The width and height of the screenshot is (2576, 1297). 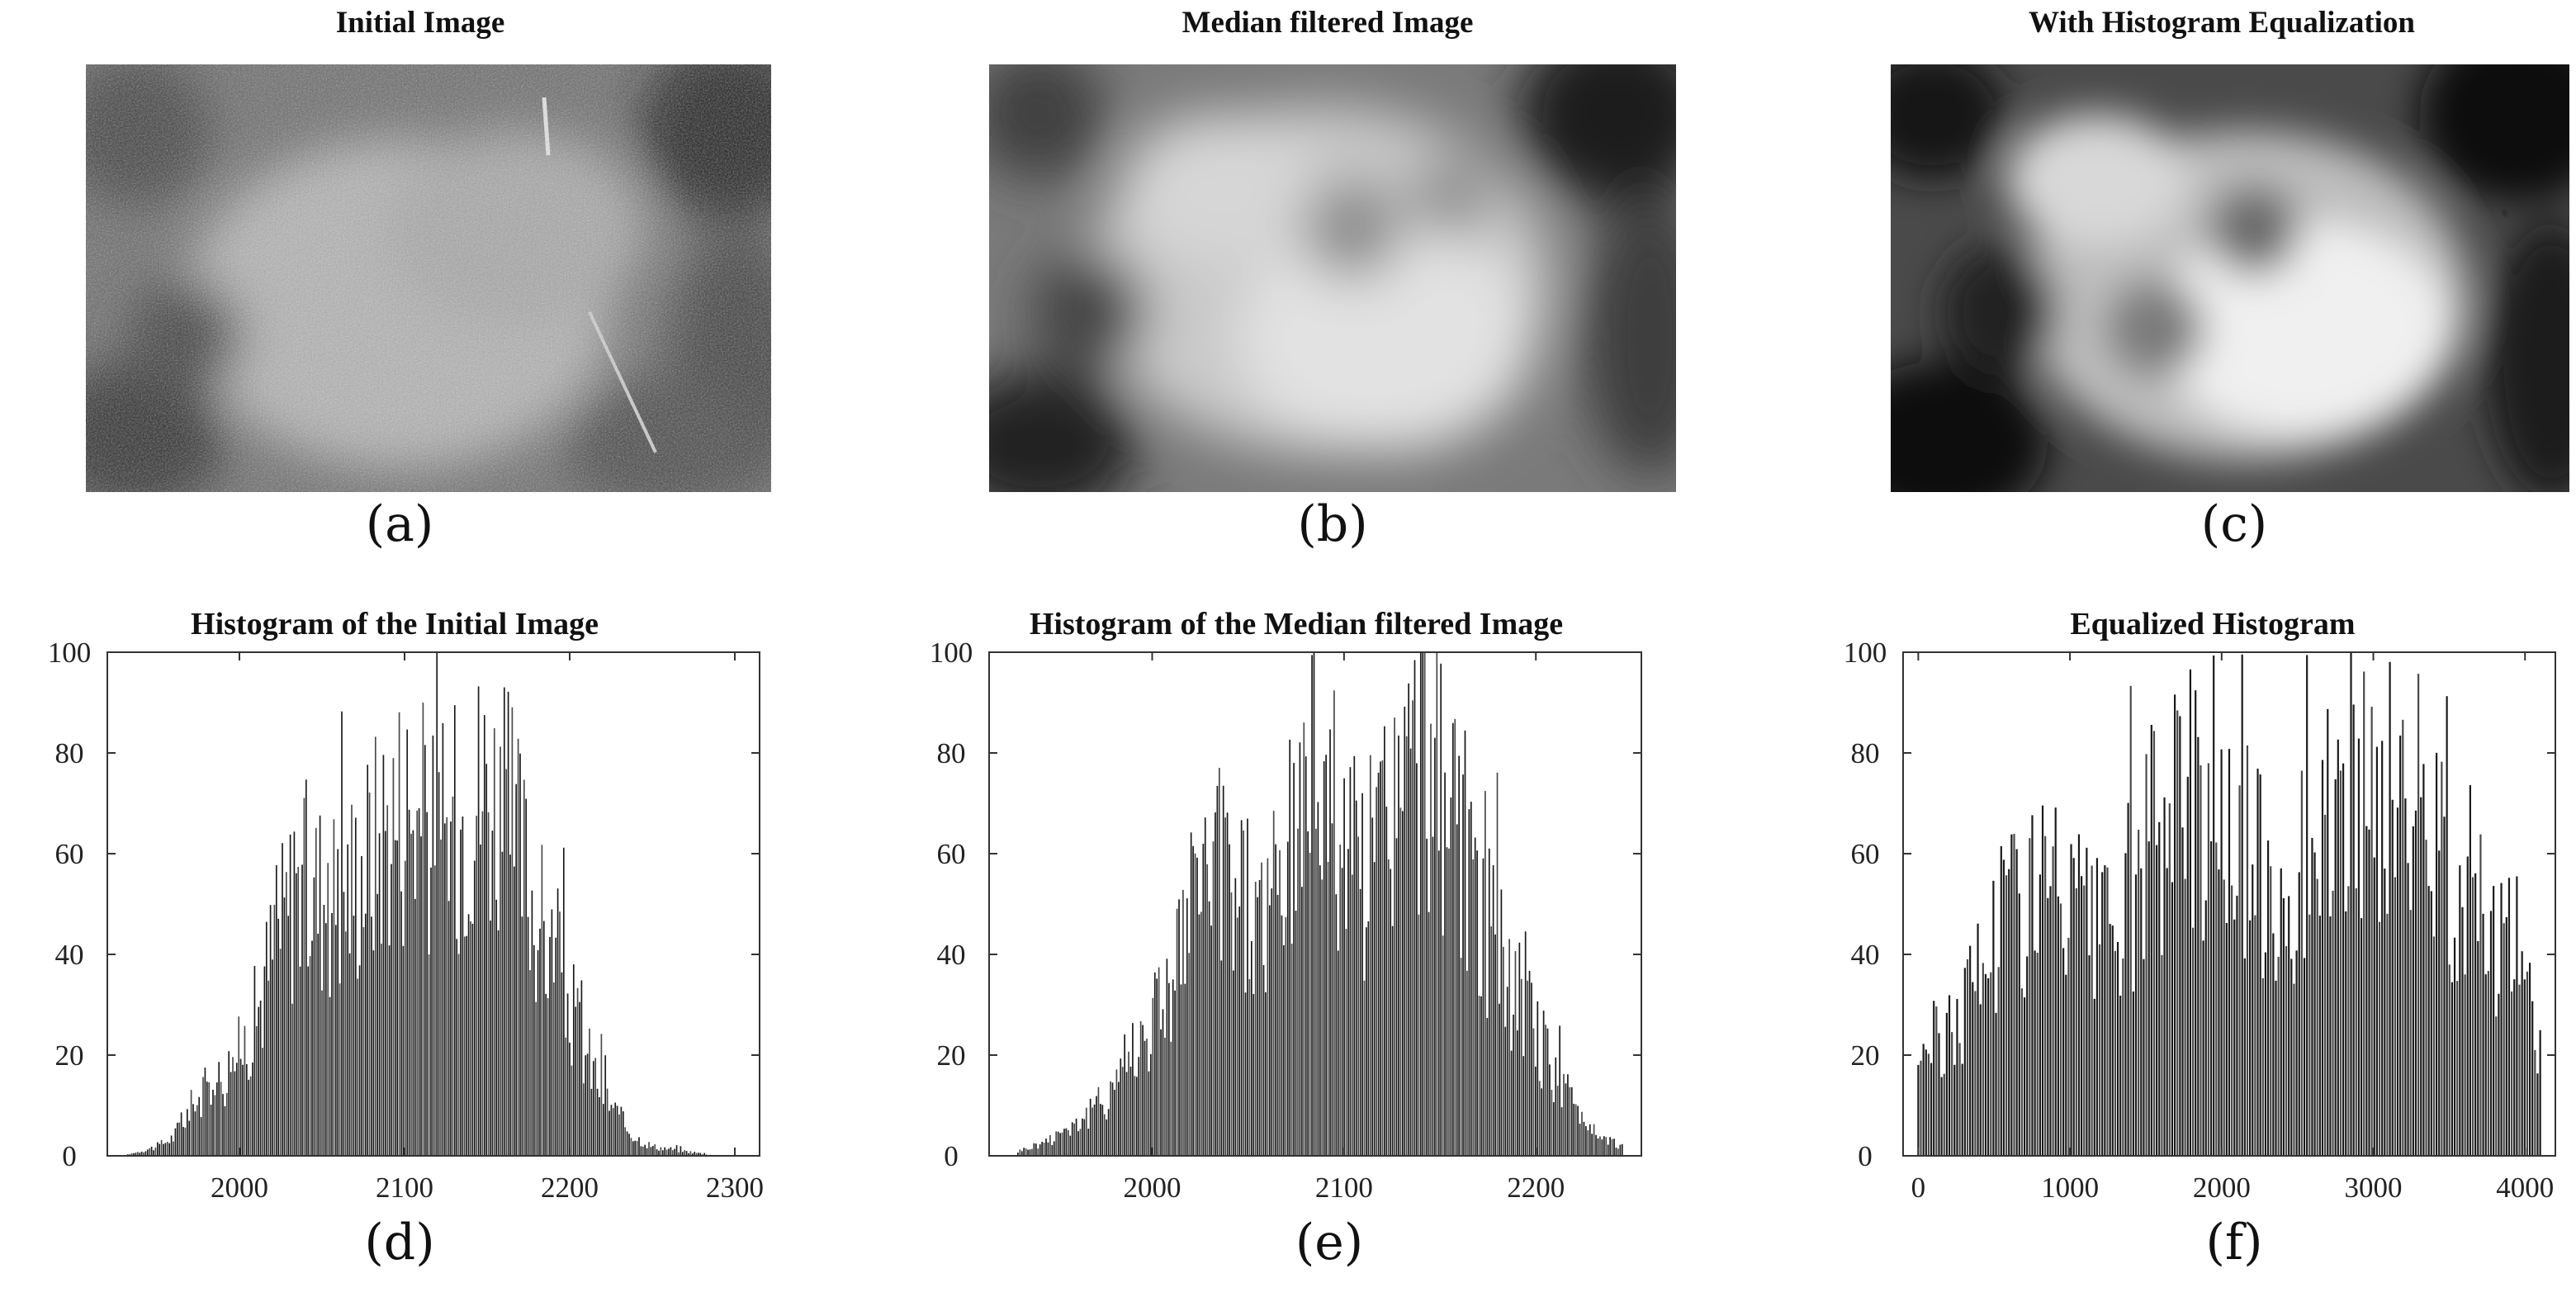 What do you see at coordinates (2212, 624) in the screenshot?
I see `chart-title: Equalized Histogram` at bounding box center [2212, 624].